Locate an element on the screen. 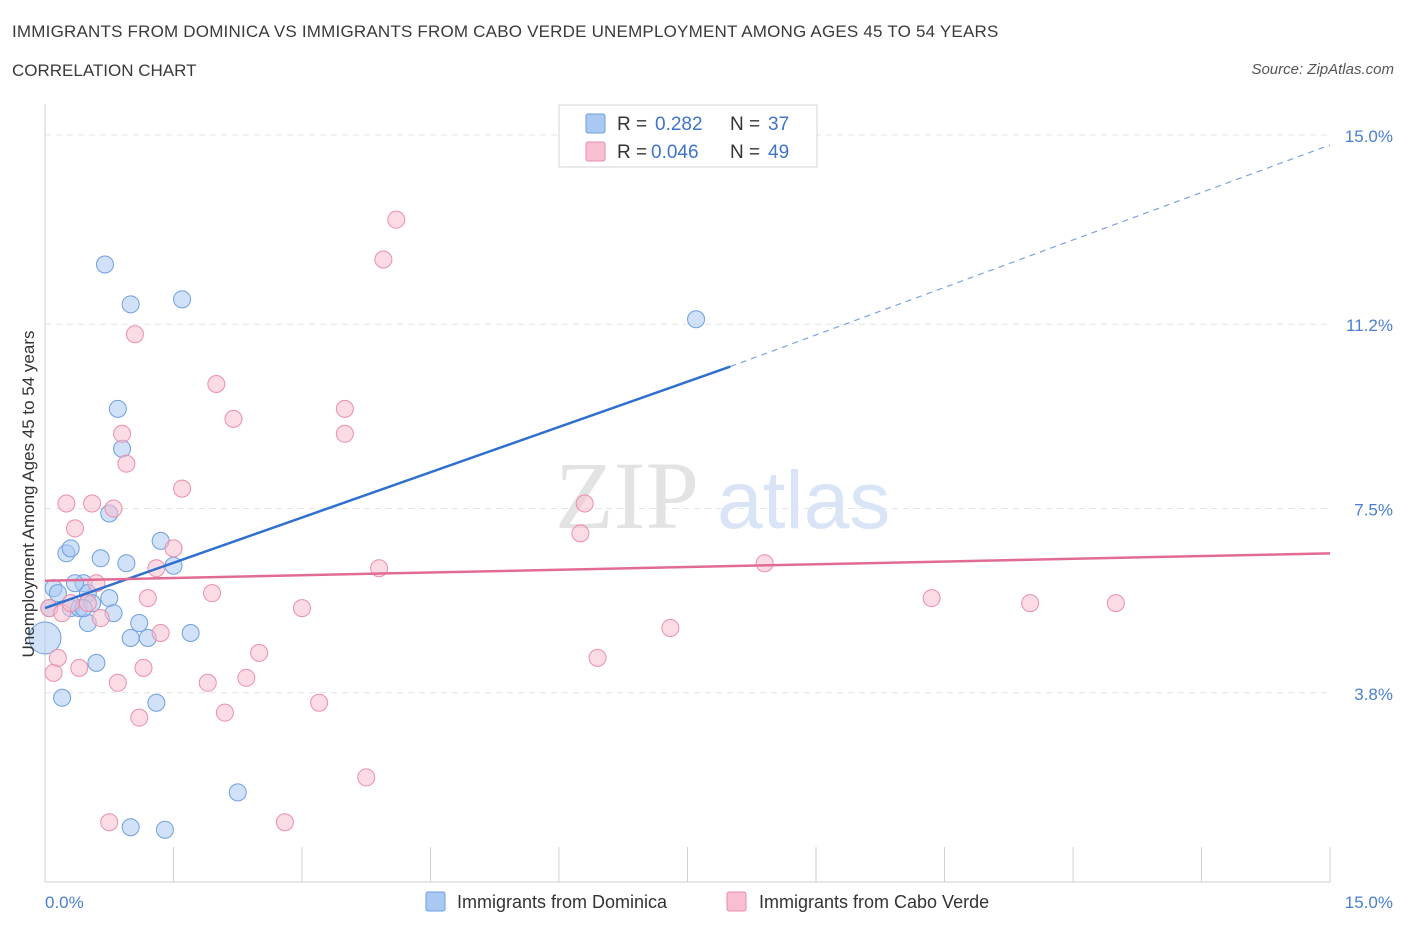 The image size is (1406, 930). y-tick-label-3: 15.0% is located at coordinates (1369, 136).